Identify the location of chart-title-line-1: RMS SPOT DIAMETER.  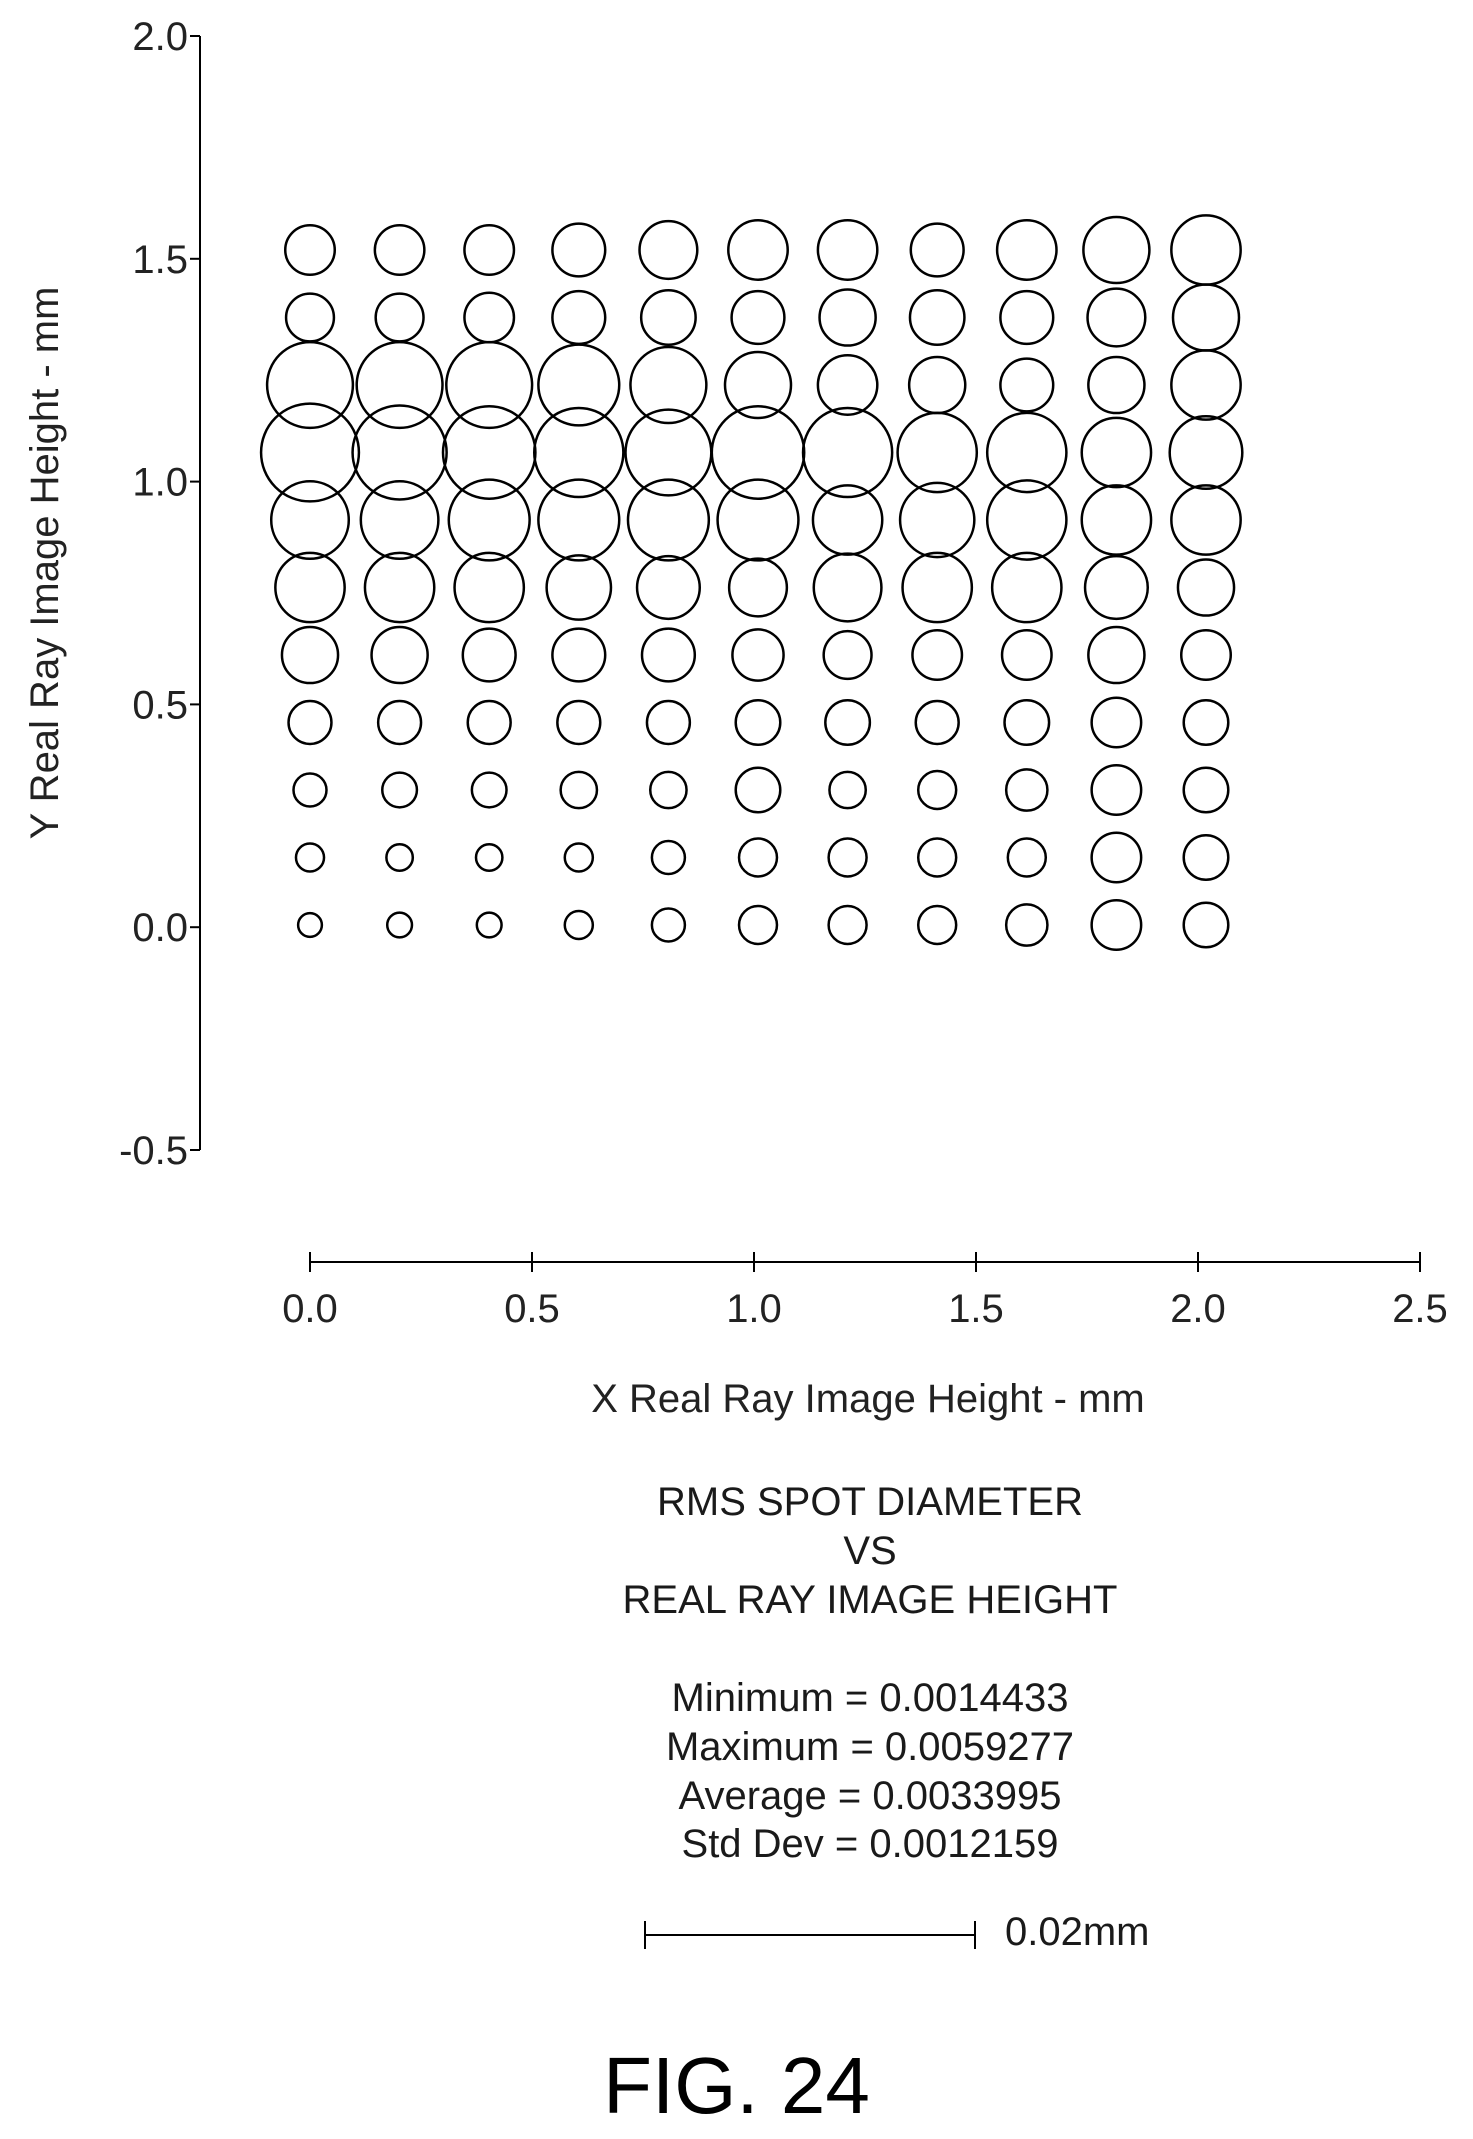
(870, 1502).